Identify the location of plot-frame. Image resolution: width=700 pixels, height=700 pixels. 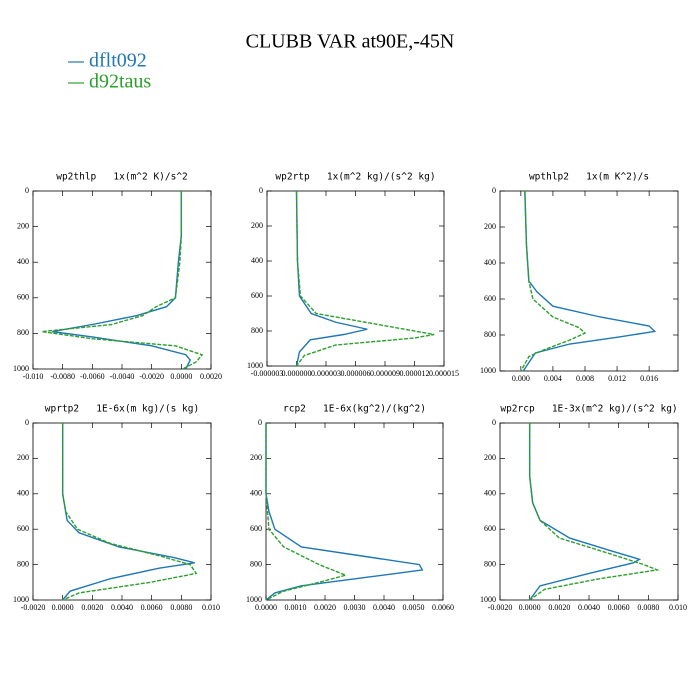
(589, 281).